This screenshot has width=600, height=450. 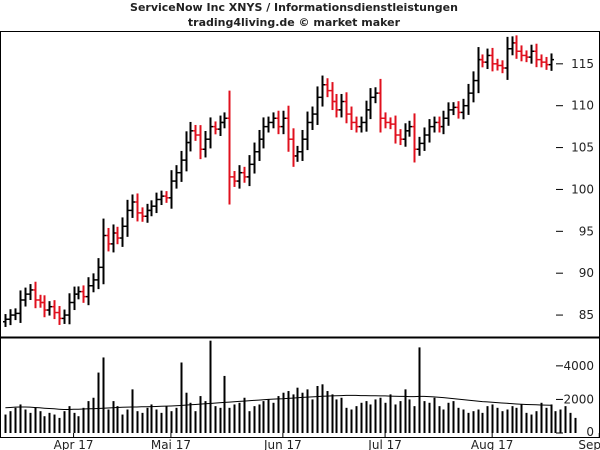 What do you see at coordinates (582, 148) in the screenshot?
I see `price-tick-label: 105` at bounding box center [582, 148].